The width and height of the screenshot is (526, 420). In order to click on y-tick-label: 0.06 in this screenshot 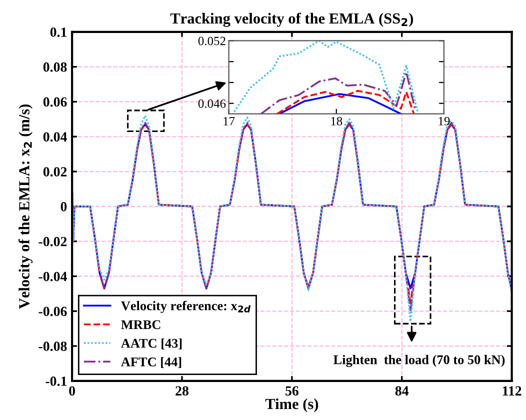, I will do `click(55, 102)`.